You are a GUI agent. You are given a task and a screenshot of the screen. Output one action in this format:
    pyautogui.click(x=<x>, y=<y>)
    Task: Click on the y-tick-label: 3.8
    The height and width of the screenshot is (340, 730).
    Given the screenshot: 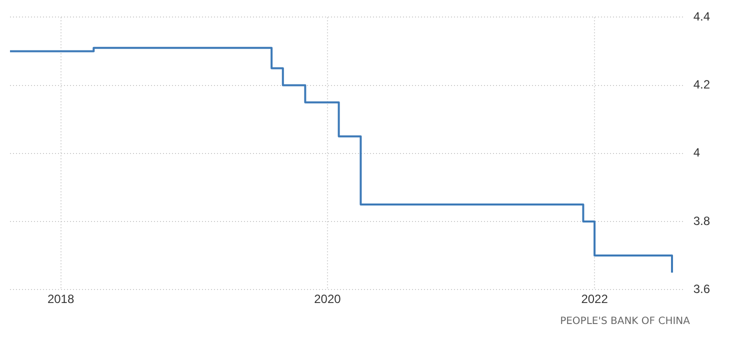 What is the action you would take?
    pyautogui.click(x=701, y=221)
    